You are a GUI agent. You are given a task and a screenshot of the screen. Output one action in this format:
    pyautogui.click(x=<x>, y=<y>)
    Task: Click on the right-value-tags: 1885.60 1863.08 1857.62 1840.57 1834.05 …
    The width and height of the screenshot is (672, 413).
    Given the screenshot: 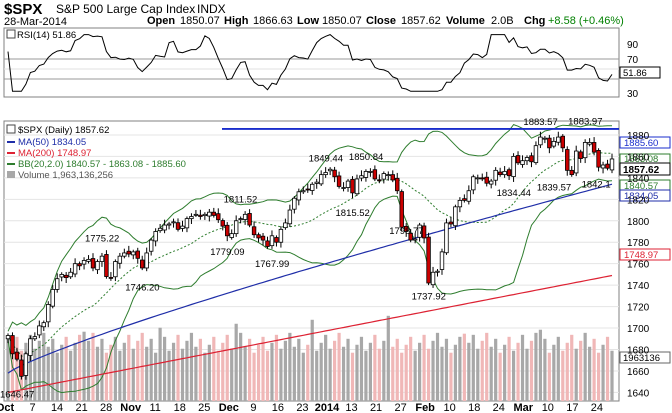 What is the action you would take?
    pyautogui.click(x=645, y=250)
    